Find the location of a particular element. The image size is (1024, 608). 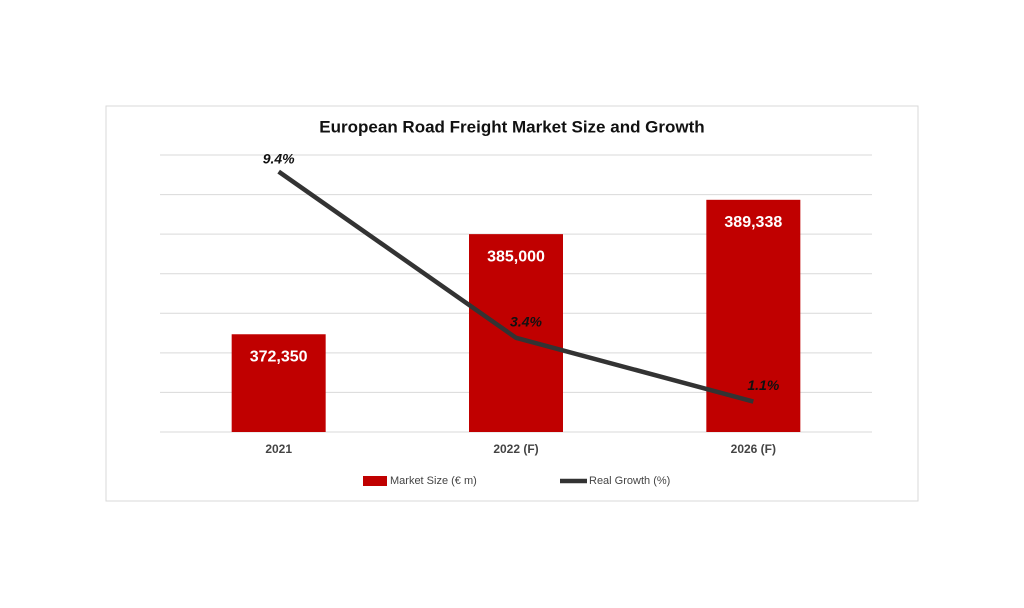

x-tick-label: 2022 (F) is located at coordinates (515, 449).